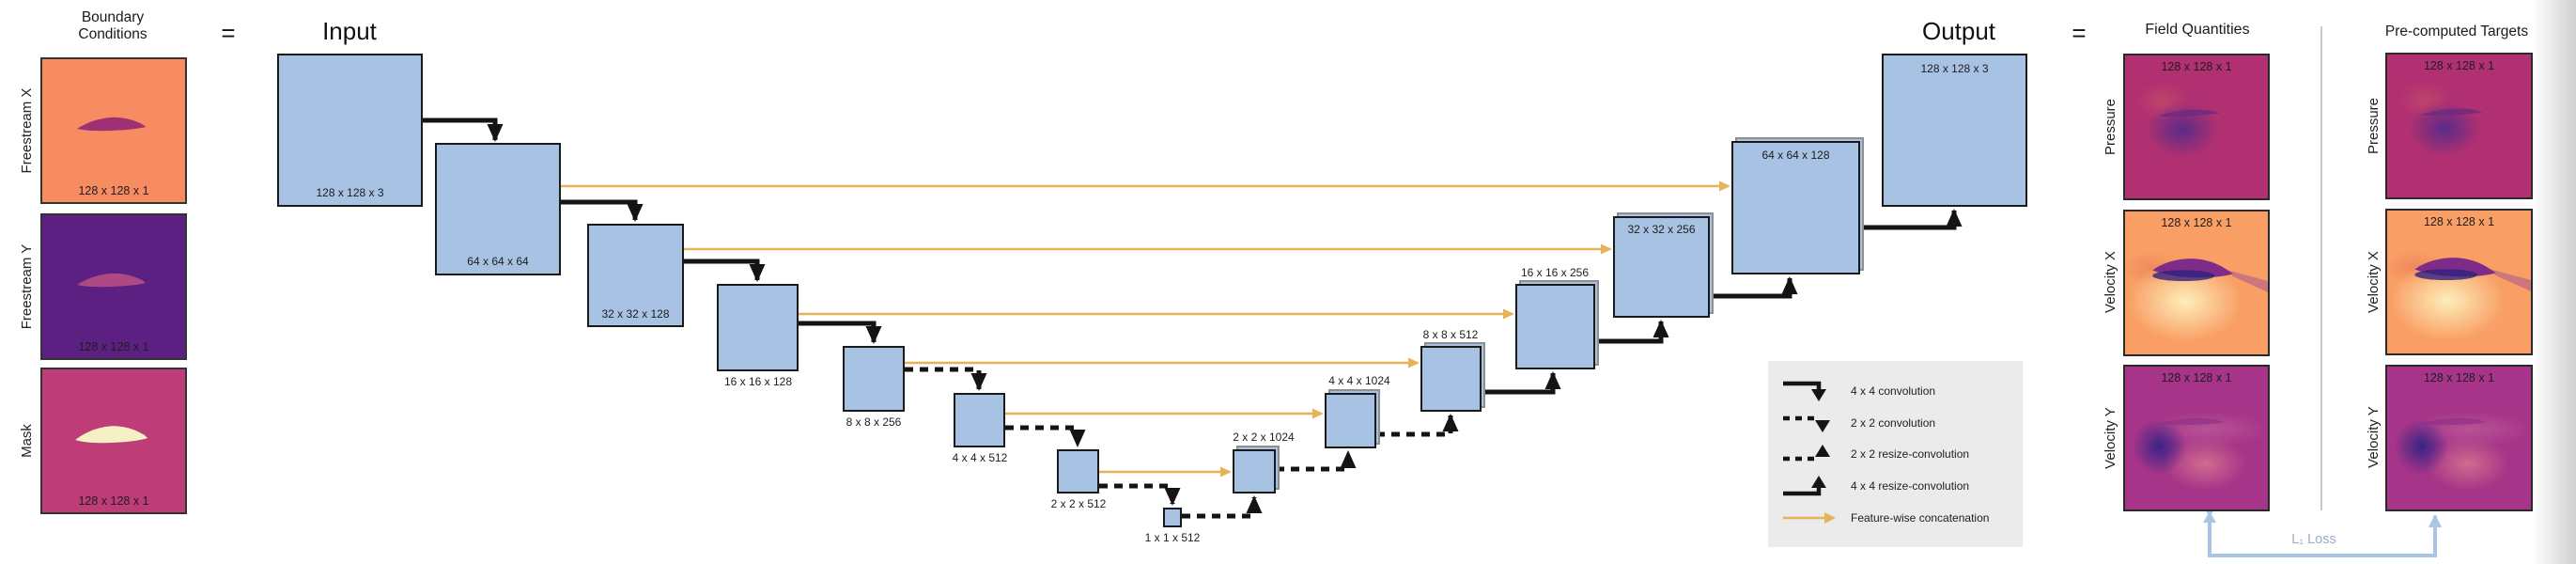  I want to click on decoder-block-64: 64 x 64 x 128, so click(1796, 207).